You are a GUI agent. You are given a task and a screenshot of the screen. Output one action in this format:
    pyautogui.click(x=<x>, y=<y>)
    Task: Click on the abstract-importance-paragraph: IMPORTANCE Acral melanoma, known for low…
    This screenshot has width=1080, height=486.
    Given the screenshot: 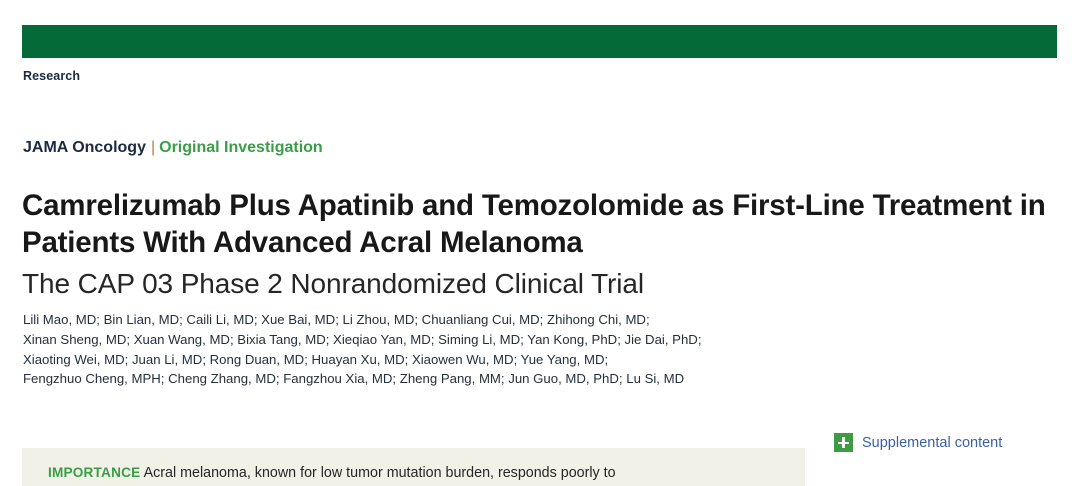 What is the action you would take?
    pyautogui.click(x=418, y=473)
    